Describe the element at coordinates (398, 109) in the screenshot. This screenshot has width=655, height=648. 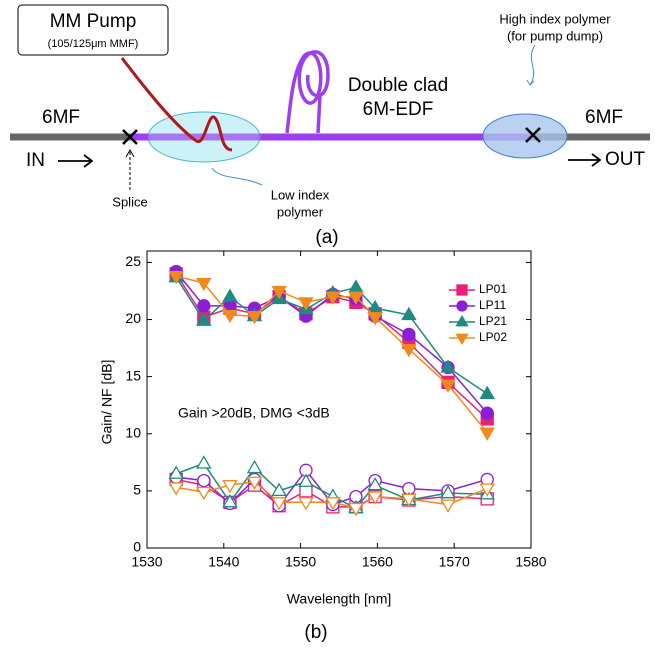
I see `edf-label: 6M-EDF` at that location.